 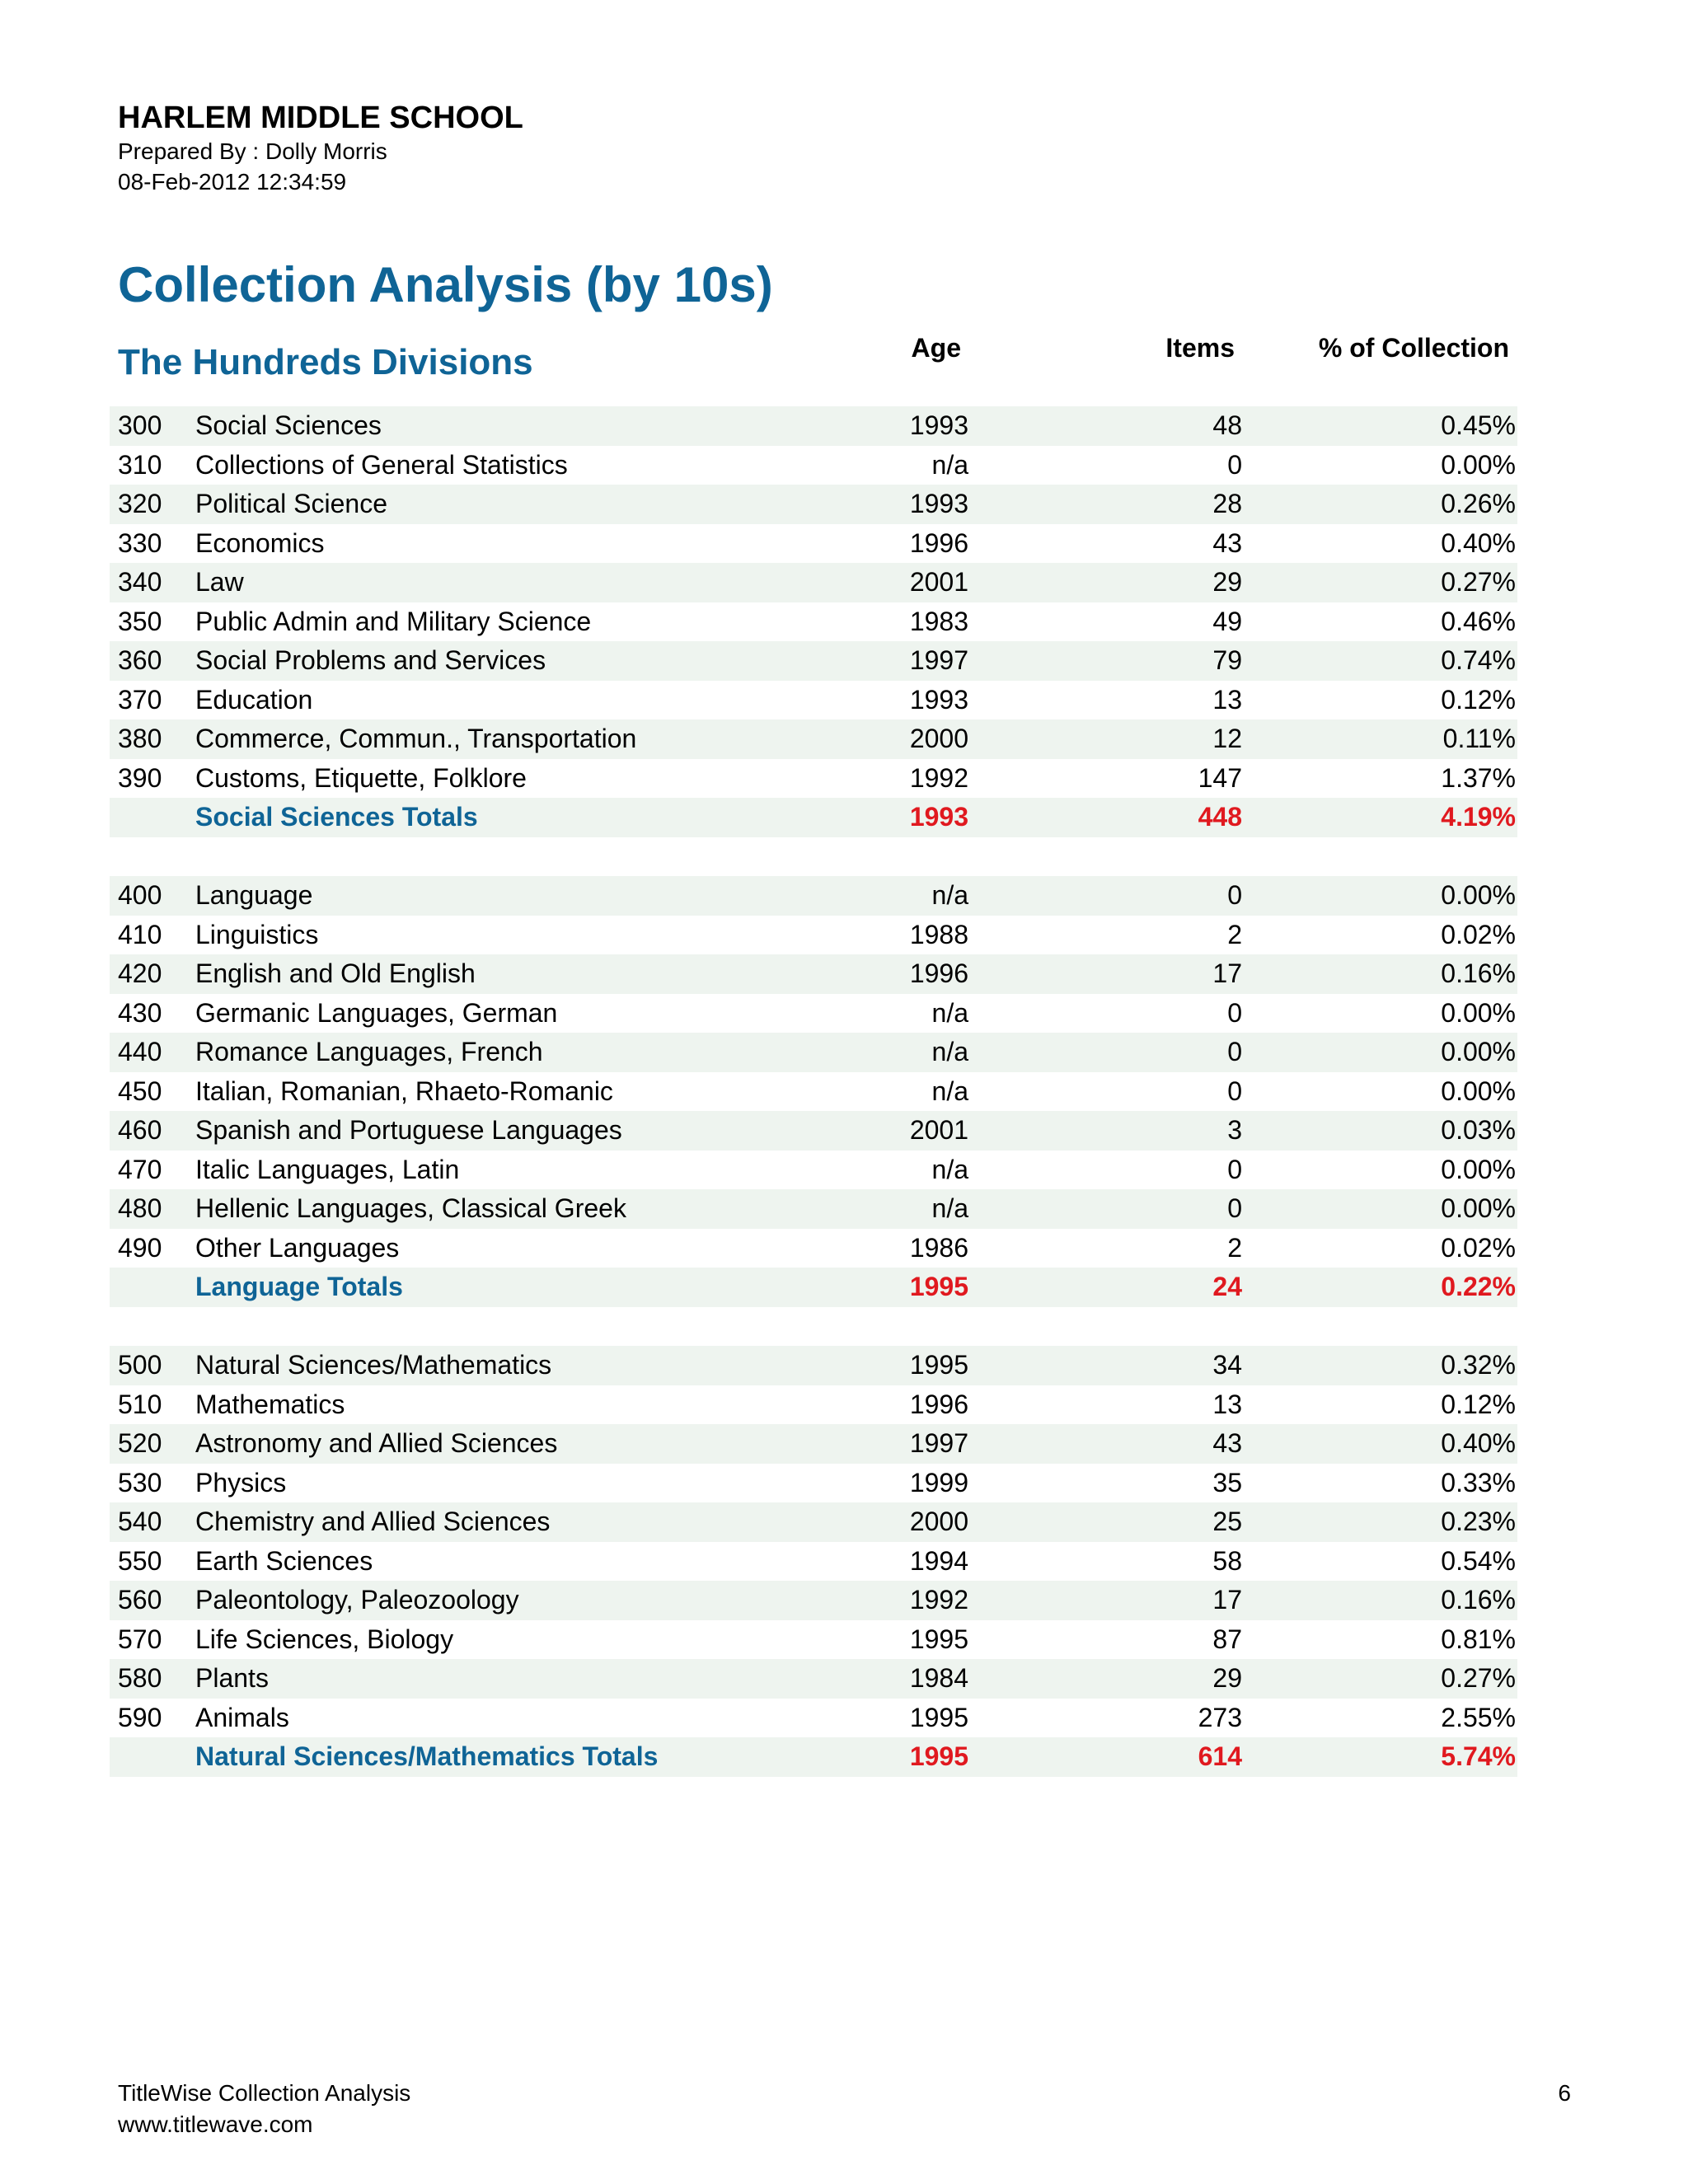 I want to click on division-name: Social Problems and Services, so click(x=371, y=660).